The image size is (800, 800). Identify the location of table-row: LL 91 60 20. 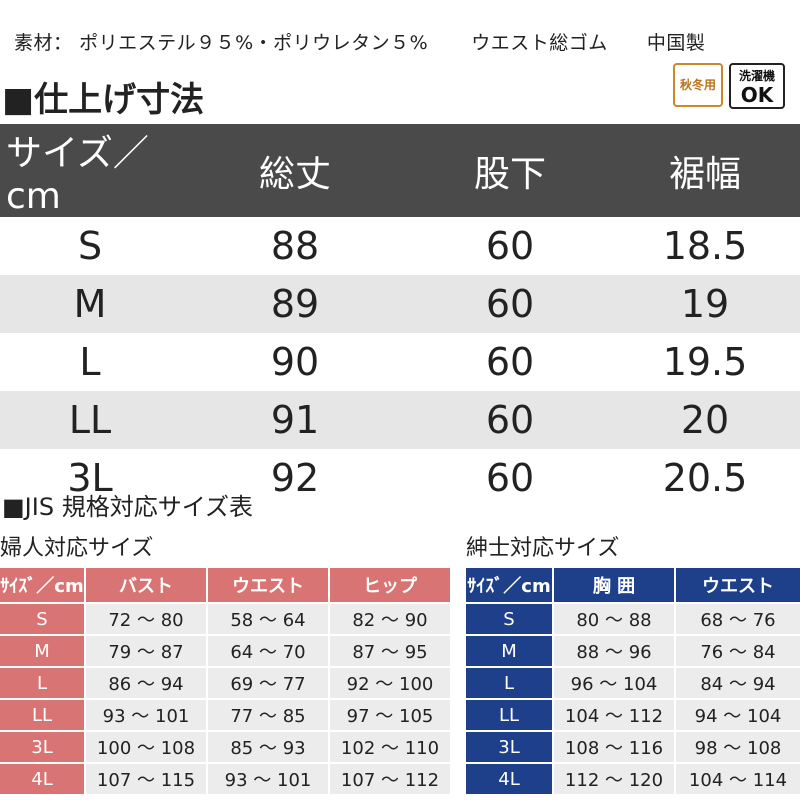
(400, 420).